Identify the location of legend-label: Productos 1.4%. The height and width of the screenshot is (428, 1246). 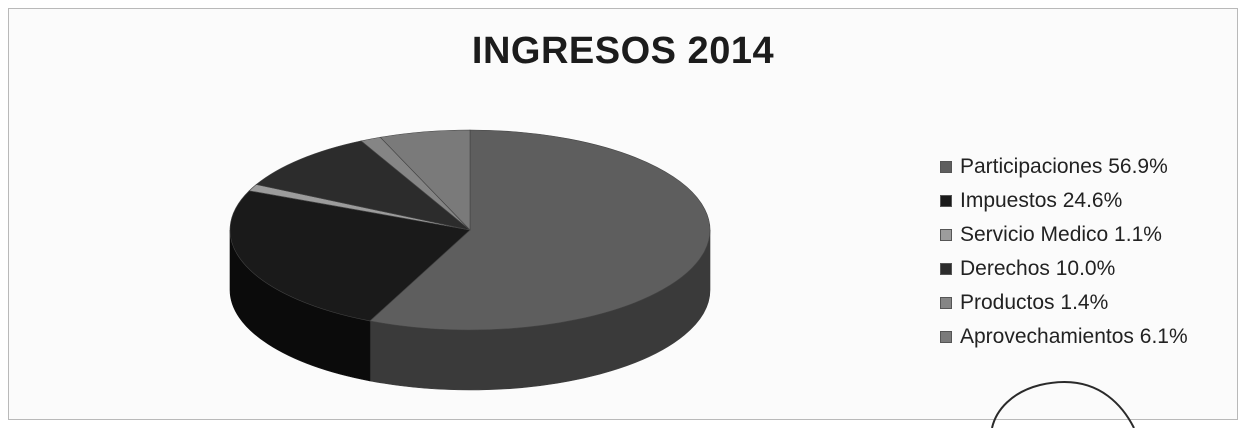
(1034, 302).